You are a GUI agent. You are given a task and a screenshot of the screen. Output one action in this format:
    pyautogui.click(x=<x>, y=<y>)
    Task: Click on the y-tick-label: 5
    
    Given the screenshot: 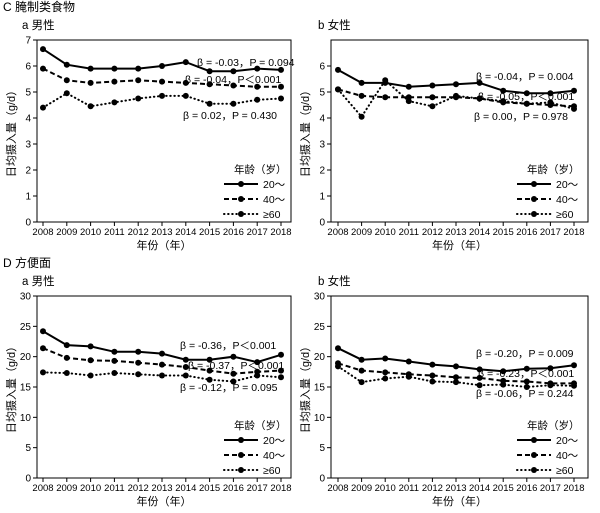 What is the action you would take?
    pyautogui.click(x=322, y=448)
    